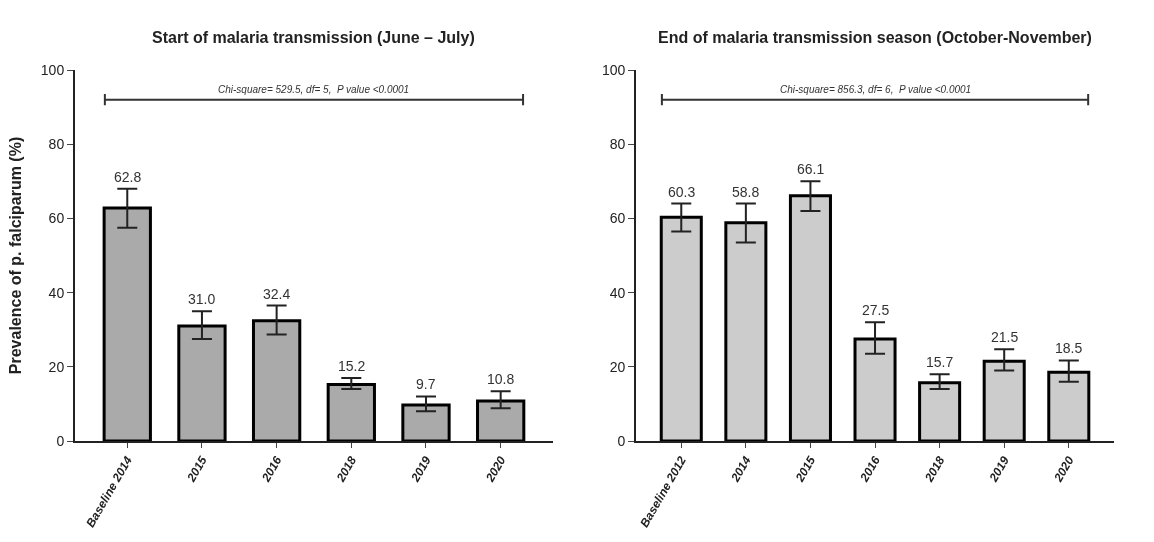 The width and height of the screenshot is (1154, 542). Describe the element at coordinates (876, 310) in the screenshot. I see `data-label: 27.5` at that location.